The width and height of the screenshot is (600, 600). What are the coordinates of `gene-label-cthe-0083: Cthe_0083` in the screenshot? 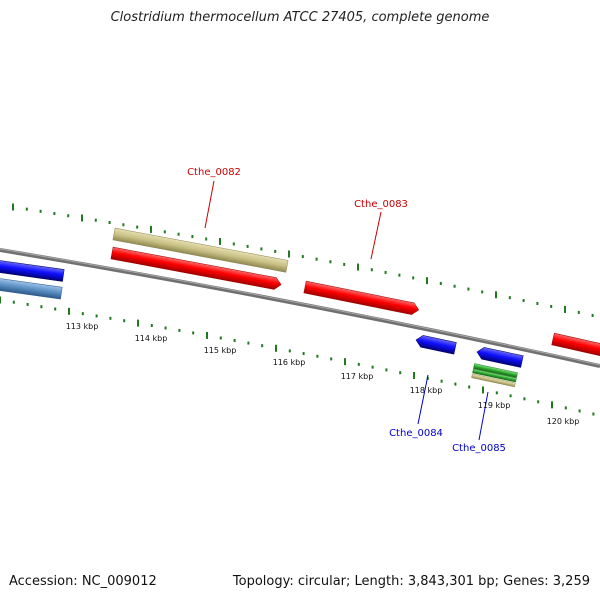 It's located at (381, 204).